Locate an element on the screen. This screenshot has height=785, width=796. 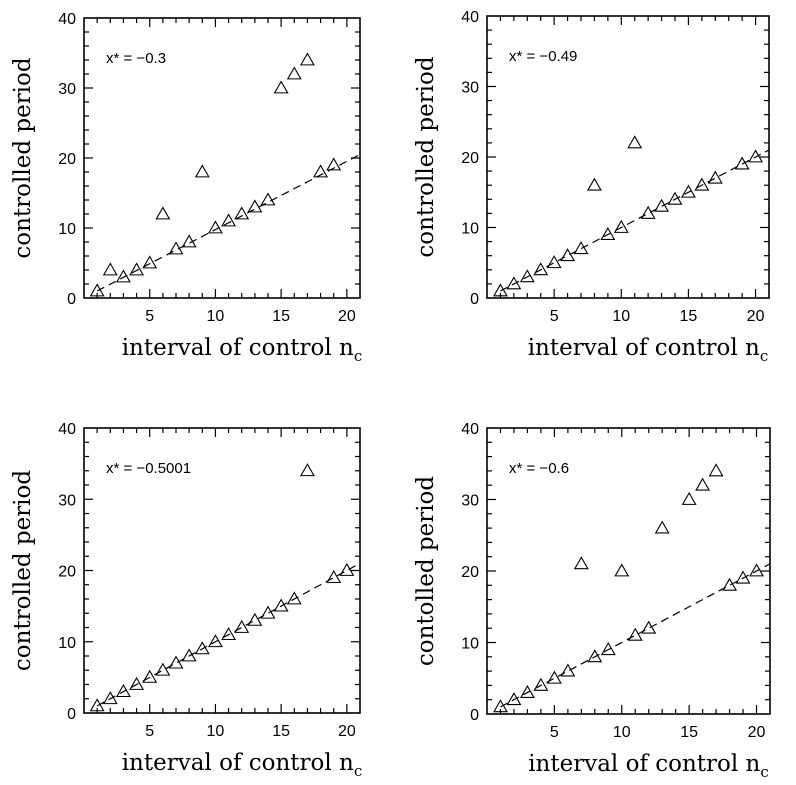
y-axis-title: contolled period is located at coordinates (426, 571).